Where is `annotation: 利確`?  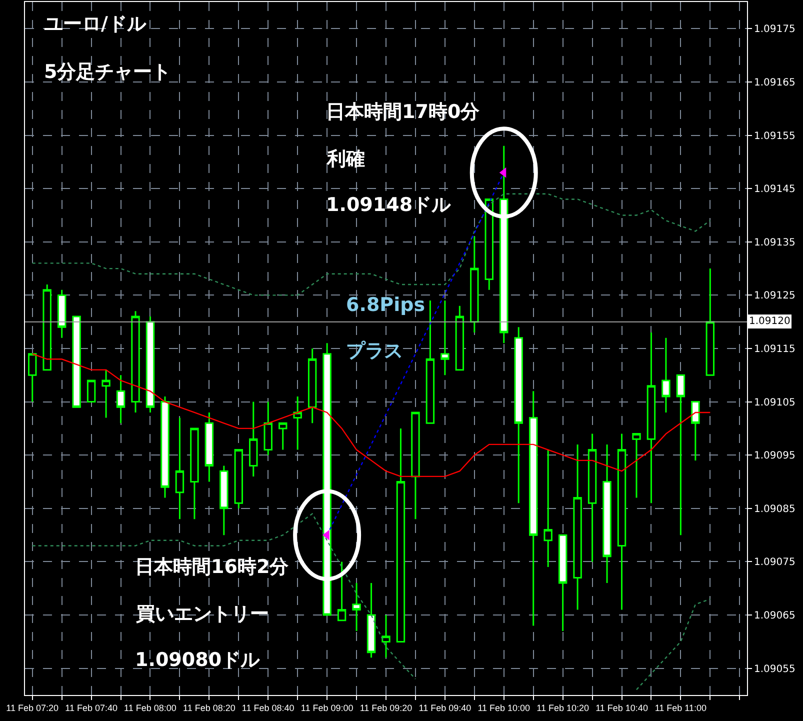 annotation: 利確 is located at coordinates (345, 159).